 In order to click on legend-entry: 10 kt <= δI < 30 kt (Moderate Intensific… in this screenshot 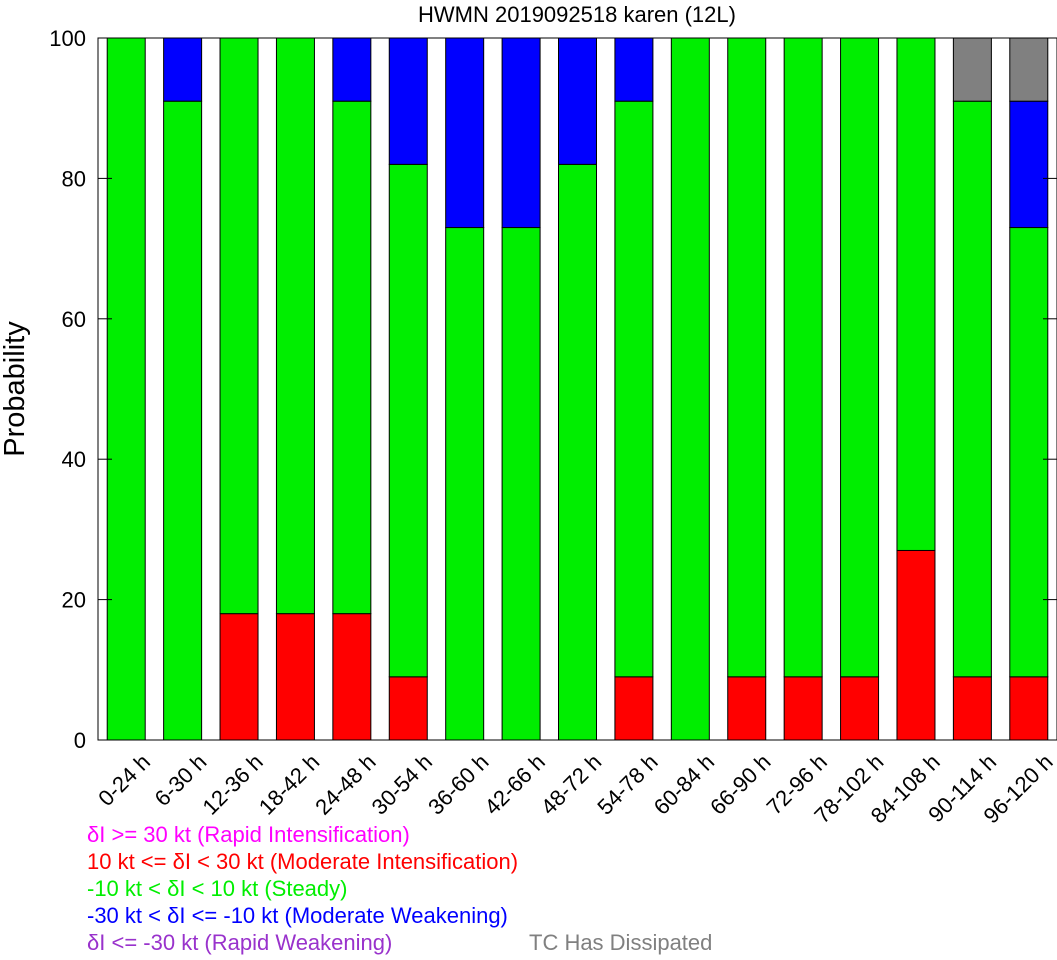, I will do `click(303, 861)`.